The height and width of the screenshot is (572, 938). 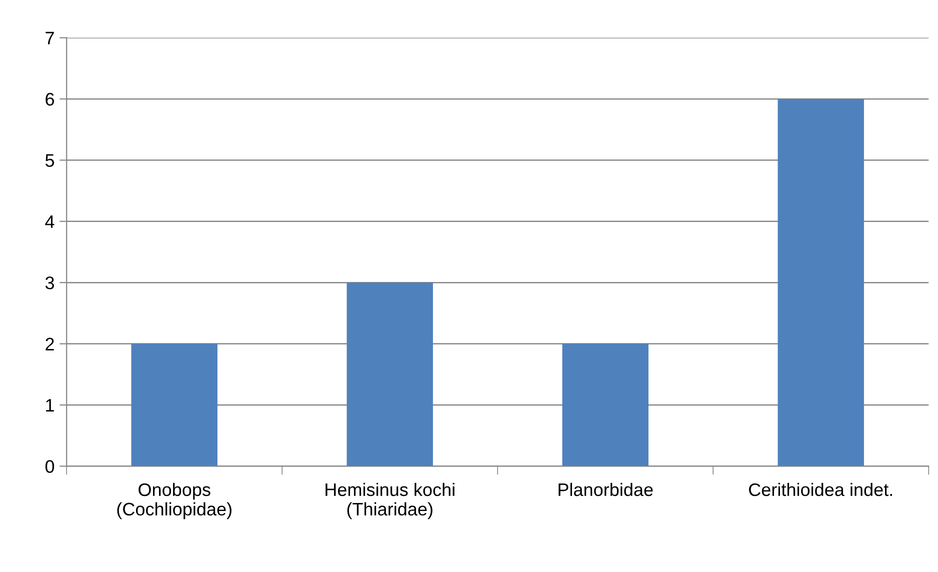 I want to click on y-tick-label: 2, so click(x=50, y=344).